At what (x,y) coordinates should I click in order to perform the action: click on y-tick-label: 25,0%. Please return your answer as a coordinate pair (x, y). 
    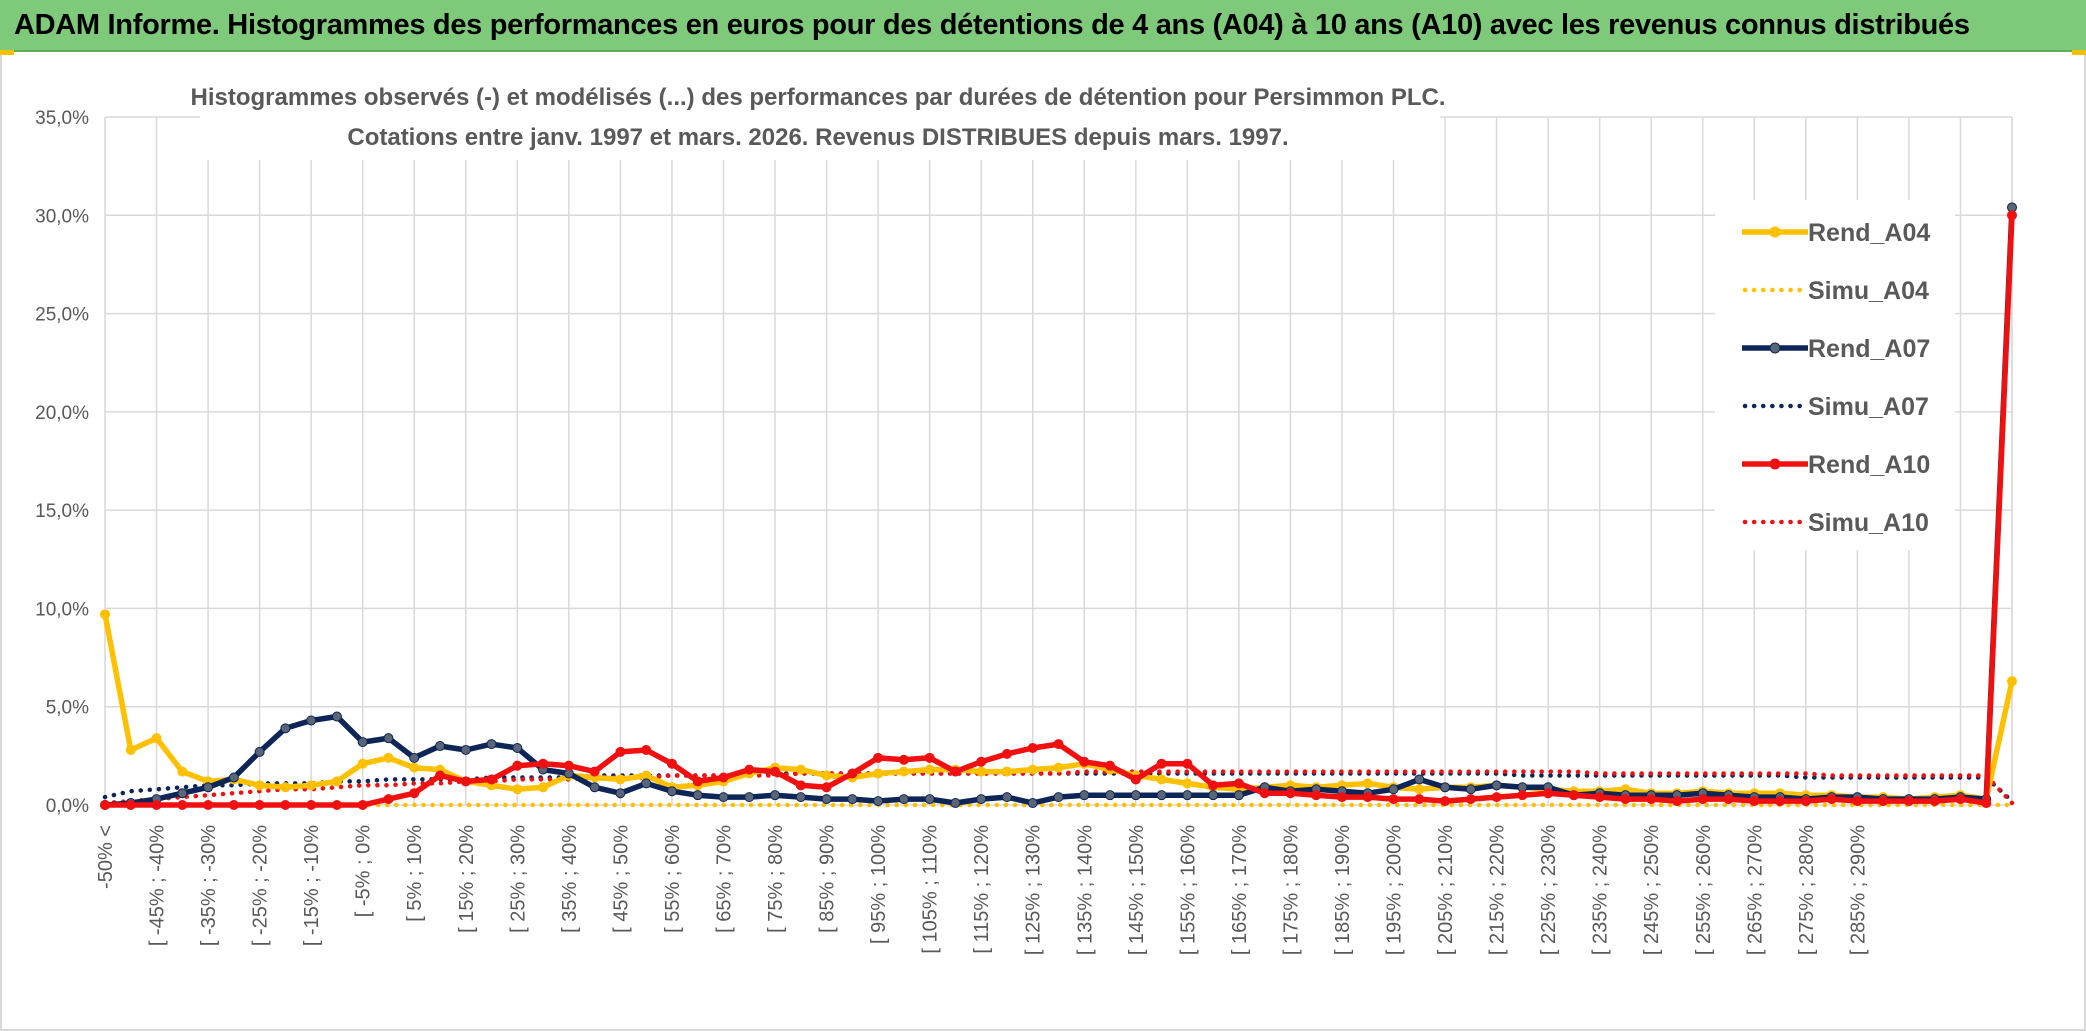
    Looking at the image, I should click on (62, 315).